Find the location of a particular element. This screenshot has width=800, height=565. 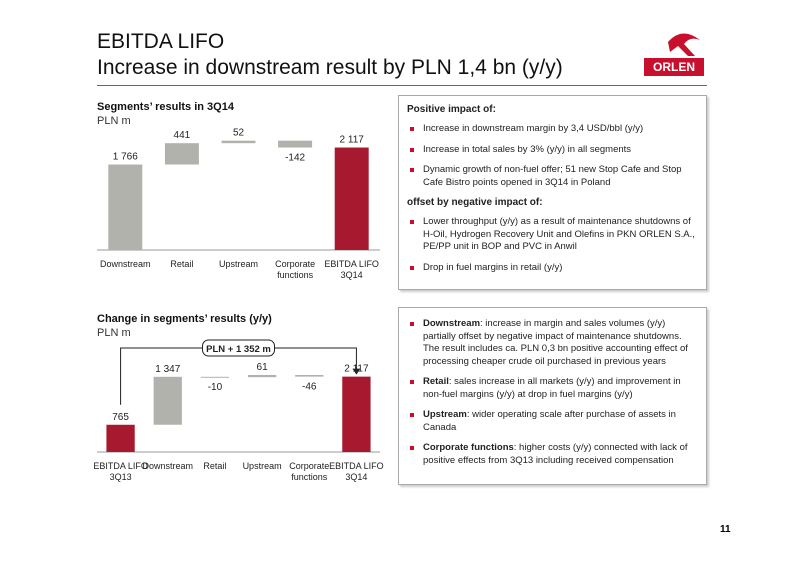

title-rule is located at coordinates (402, 85).